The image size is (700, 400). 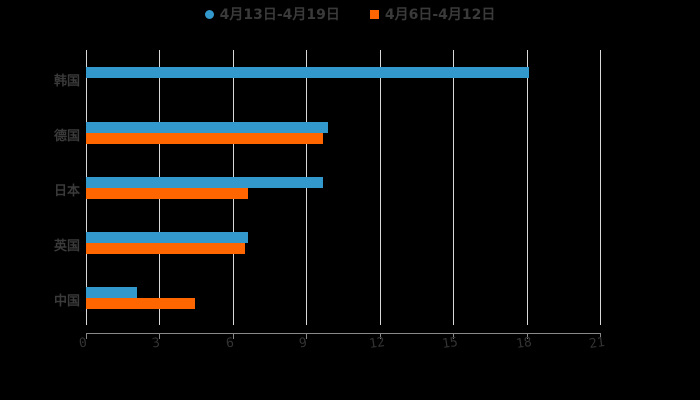 What do you see at coordinates (209, 14) in the screenshot?
I see `legend-circle-icon` at bounding box center [209, 14].